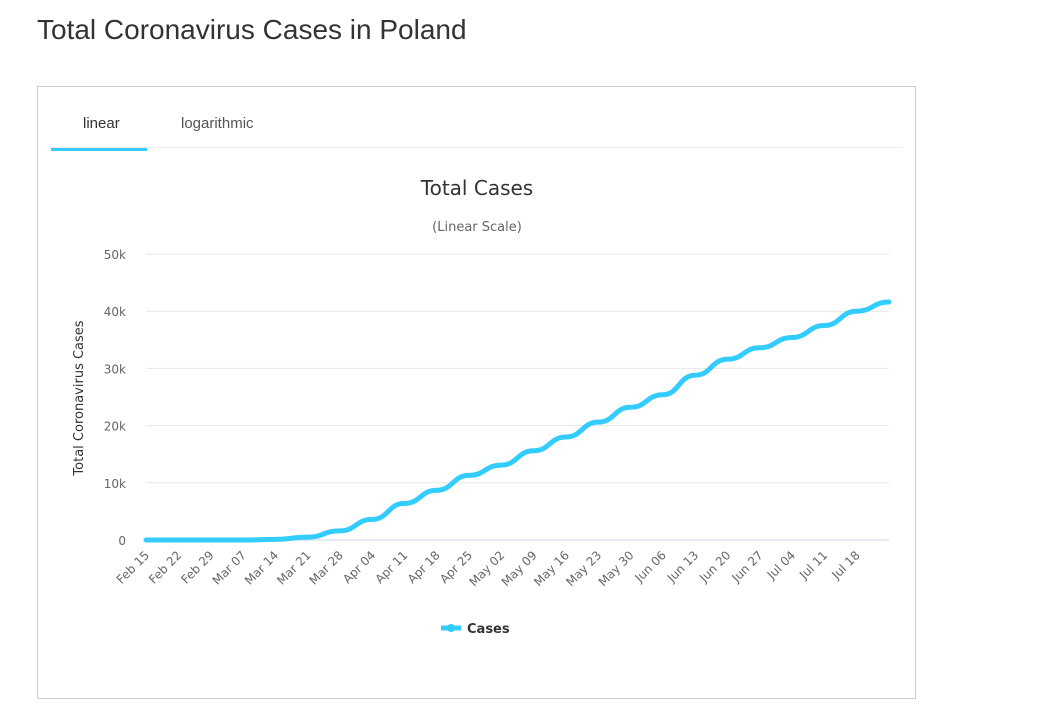 This screenshot has height=721, width=1042. I want to click on x-tick-label: Jul 04, so click(781, 565).